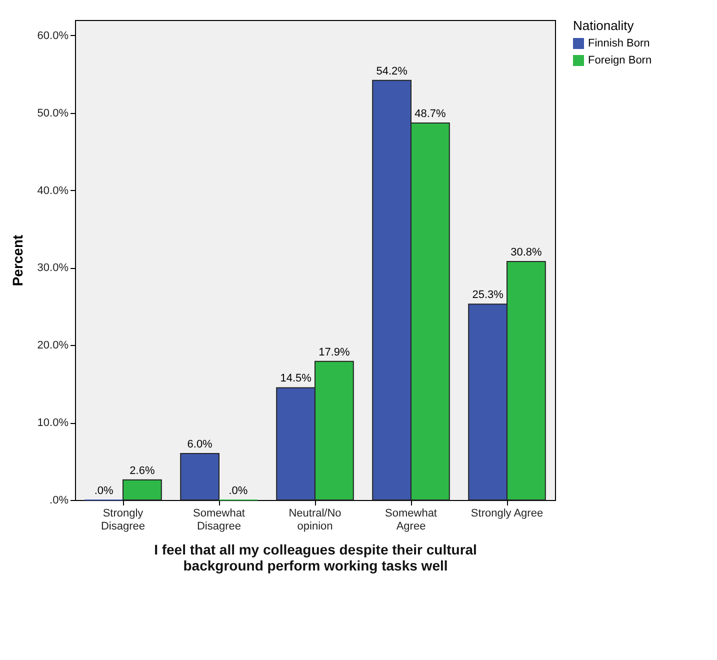 This screenshot has height=660, width=717. I want to click on x-tick-label: Somewhat Disagree, so click(219, 520).